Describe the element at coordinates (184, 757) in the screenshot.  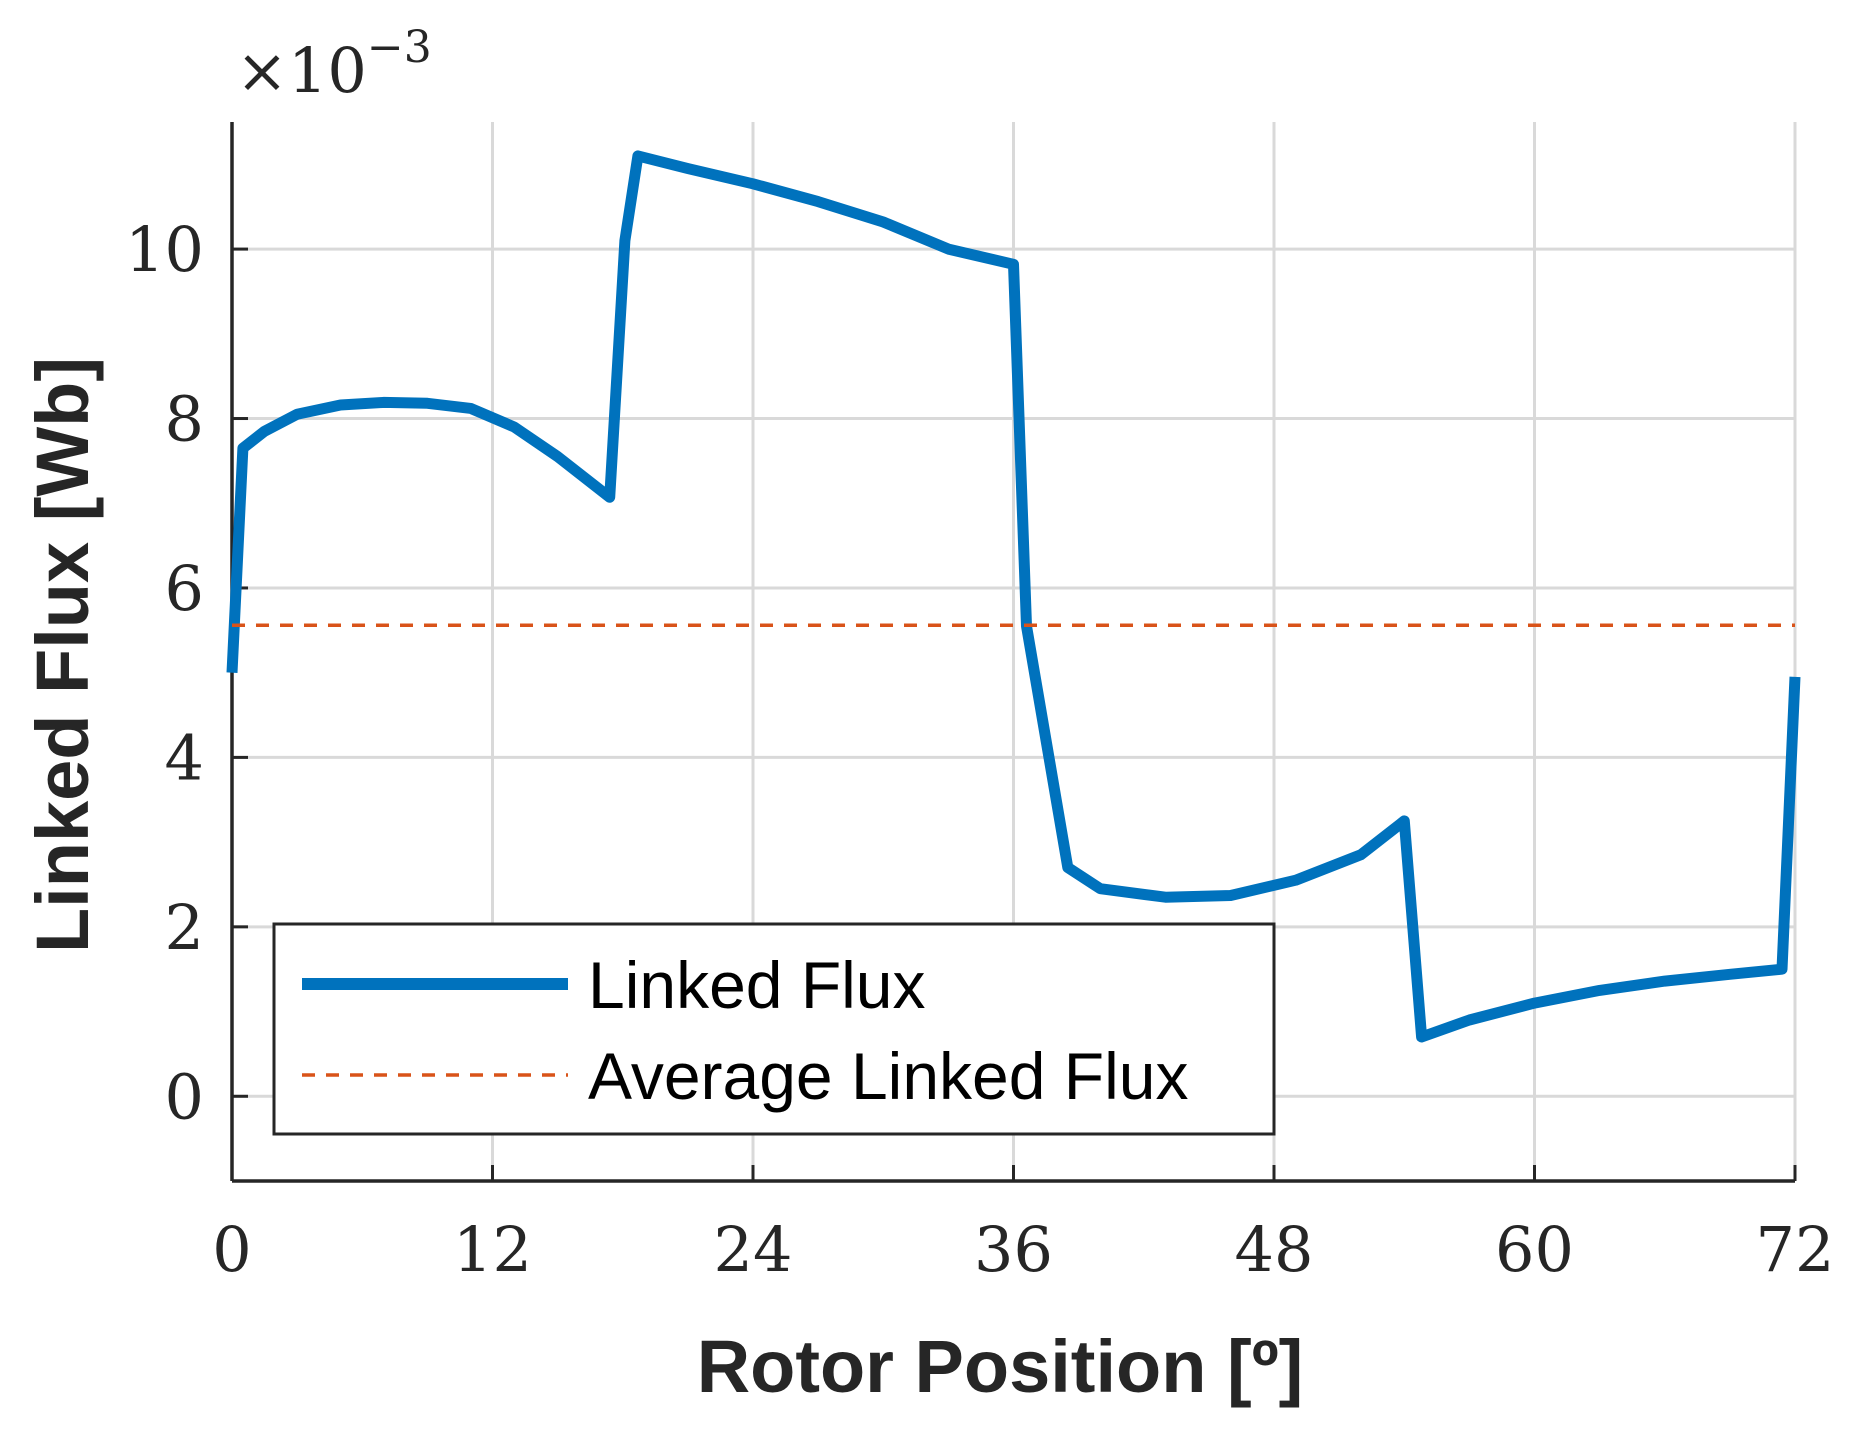
I see `y-tick-label: 4` at that location.